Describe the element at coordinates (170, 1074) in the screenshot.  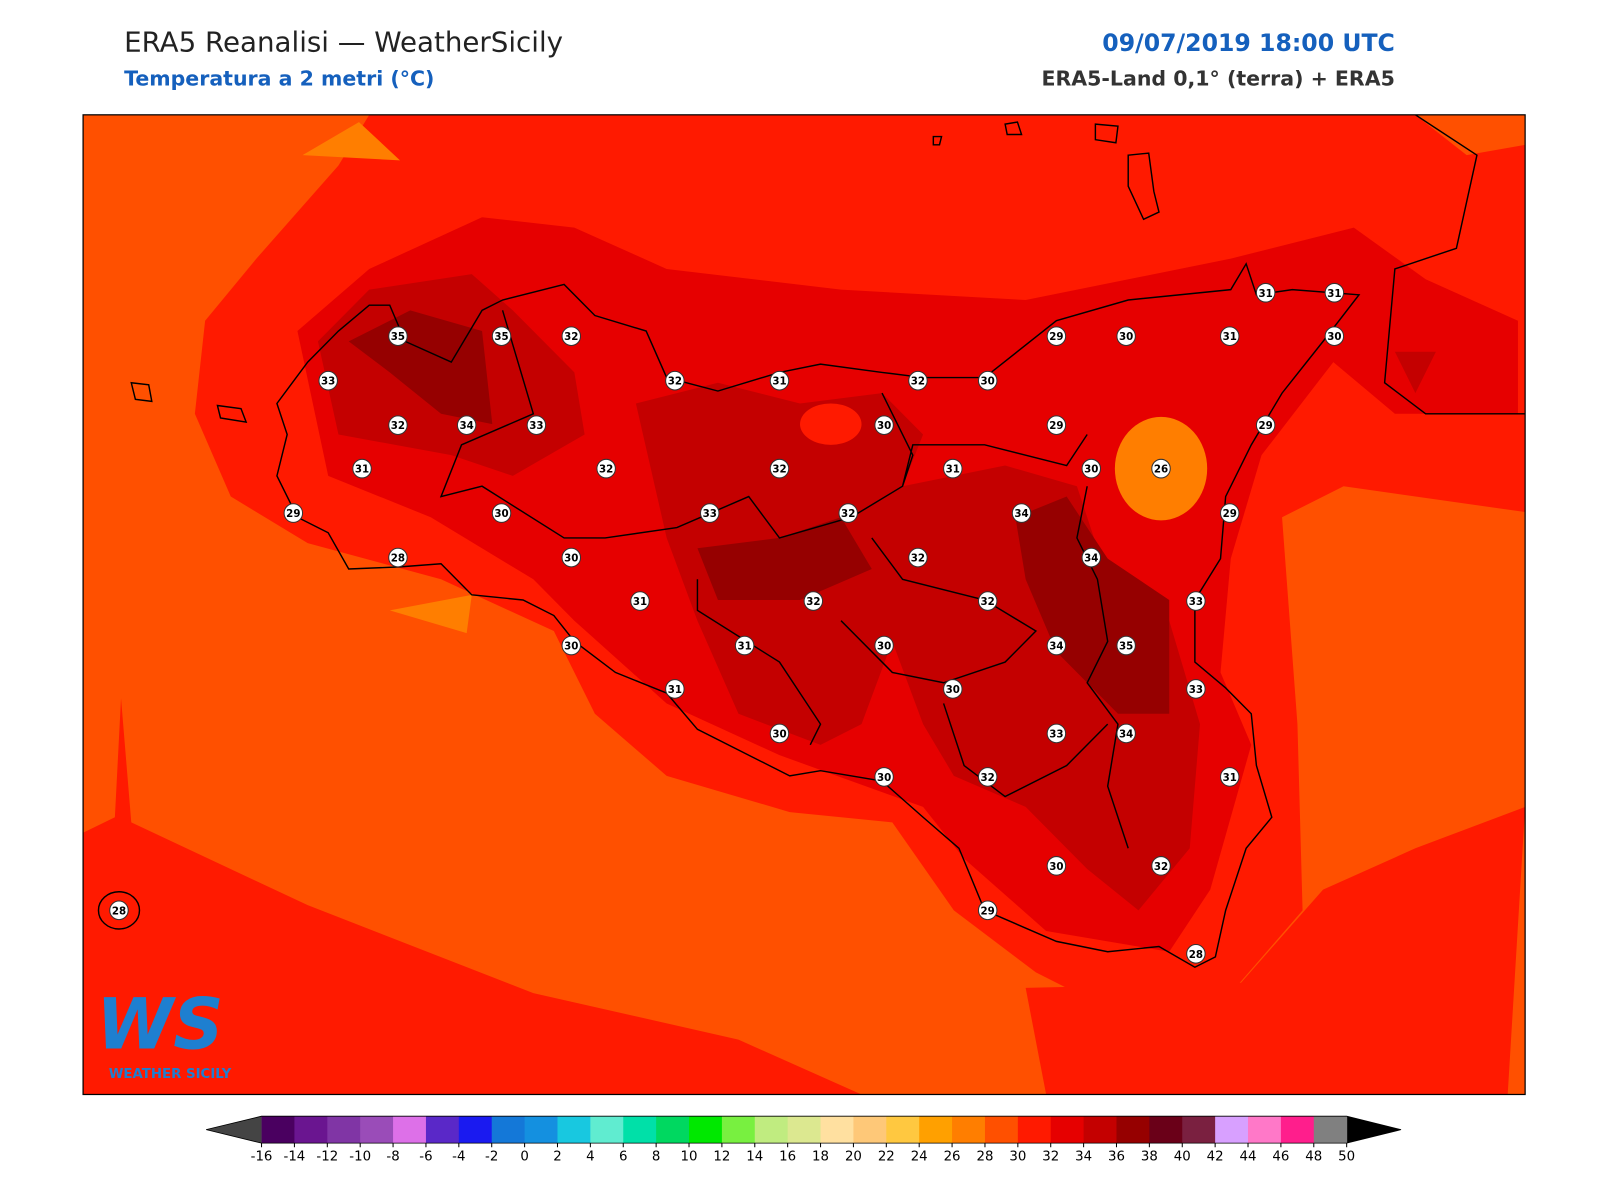
I see `logo-name: WEATHER SICILY` at that location.